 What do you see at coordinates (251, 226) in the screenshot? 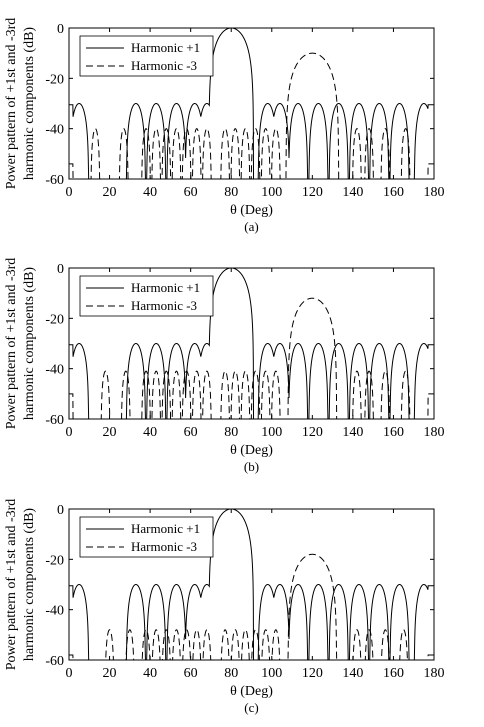
I see `panel-caption: (a)` at bounding box center [251, 226].